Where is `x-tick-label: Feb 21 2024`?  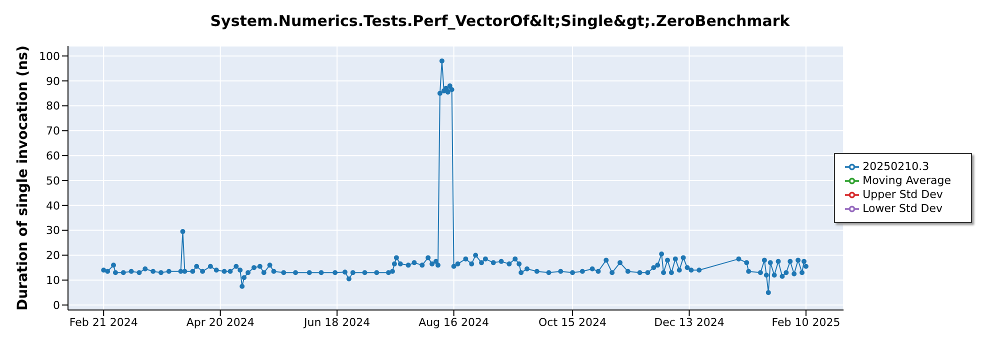 x-tick-label: Feb 21 2024 is located at coordinates (103, 322).